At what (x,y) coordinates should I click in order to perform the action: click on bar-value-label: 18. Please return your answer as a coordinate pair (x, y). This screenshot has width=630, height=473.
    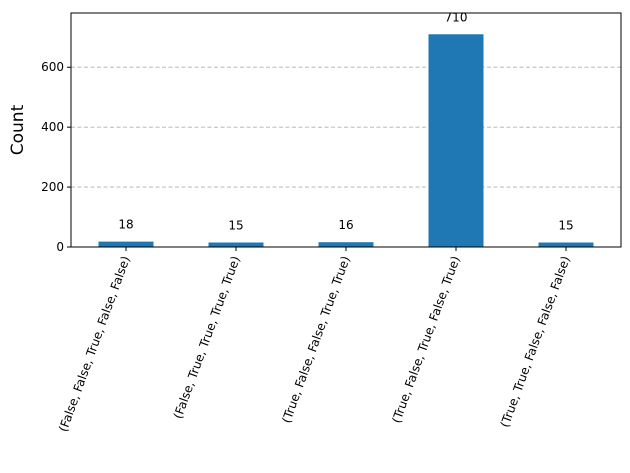
    Looking at the image, I should click on (125, 225).